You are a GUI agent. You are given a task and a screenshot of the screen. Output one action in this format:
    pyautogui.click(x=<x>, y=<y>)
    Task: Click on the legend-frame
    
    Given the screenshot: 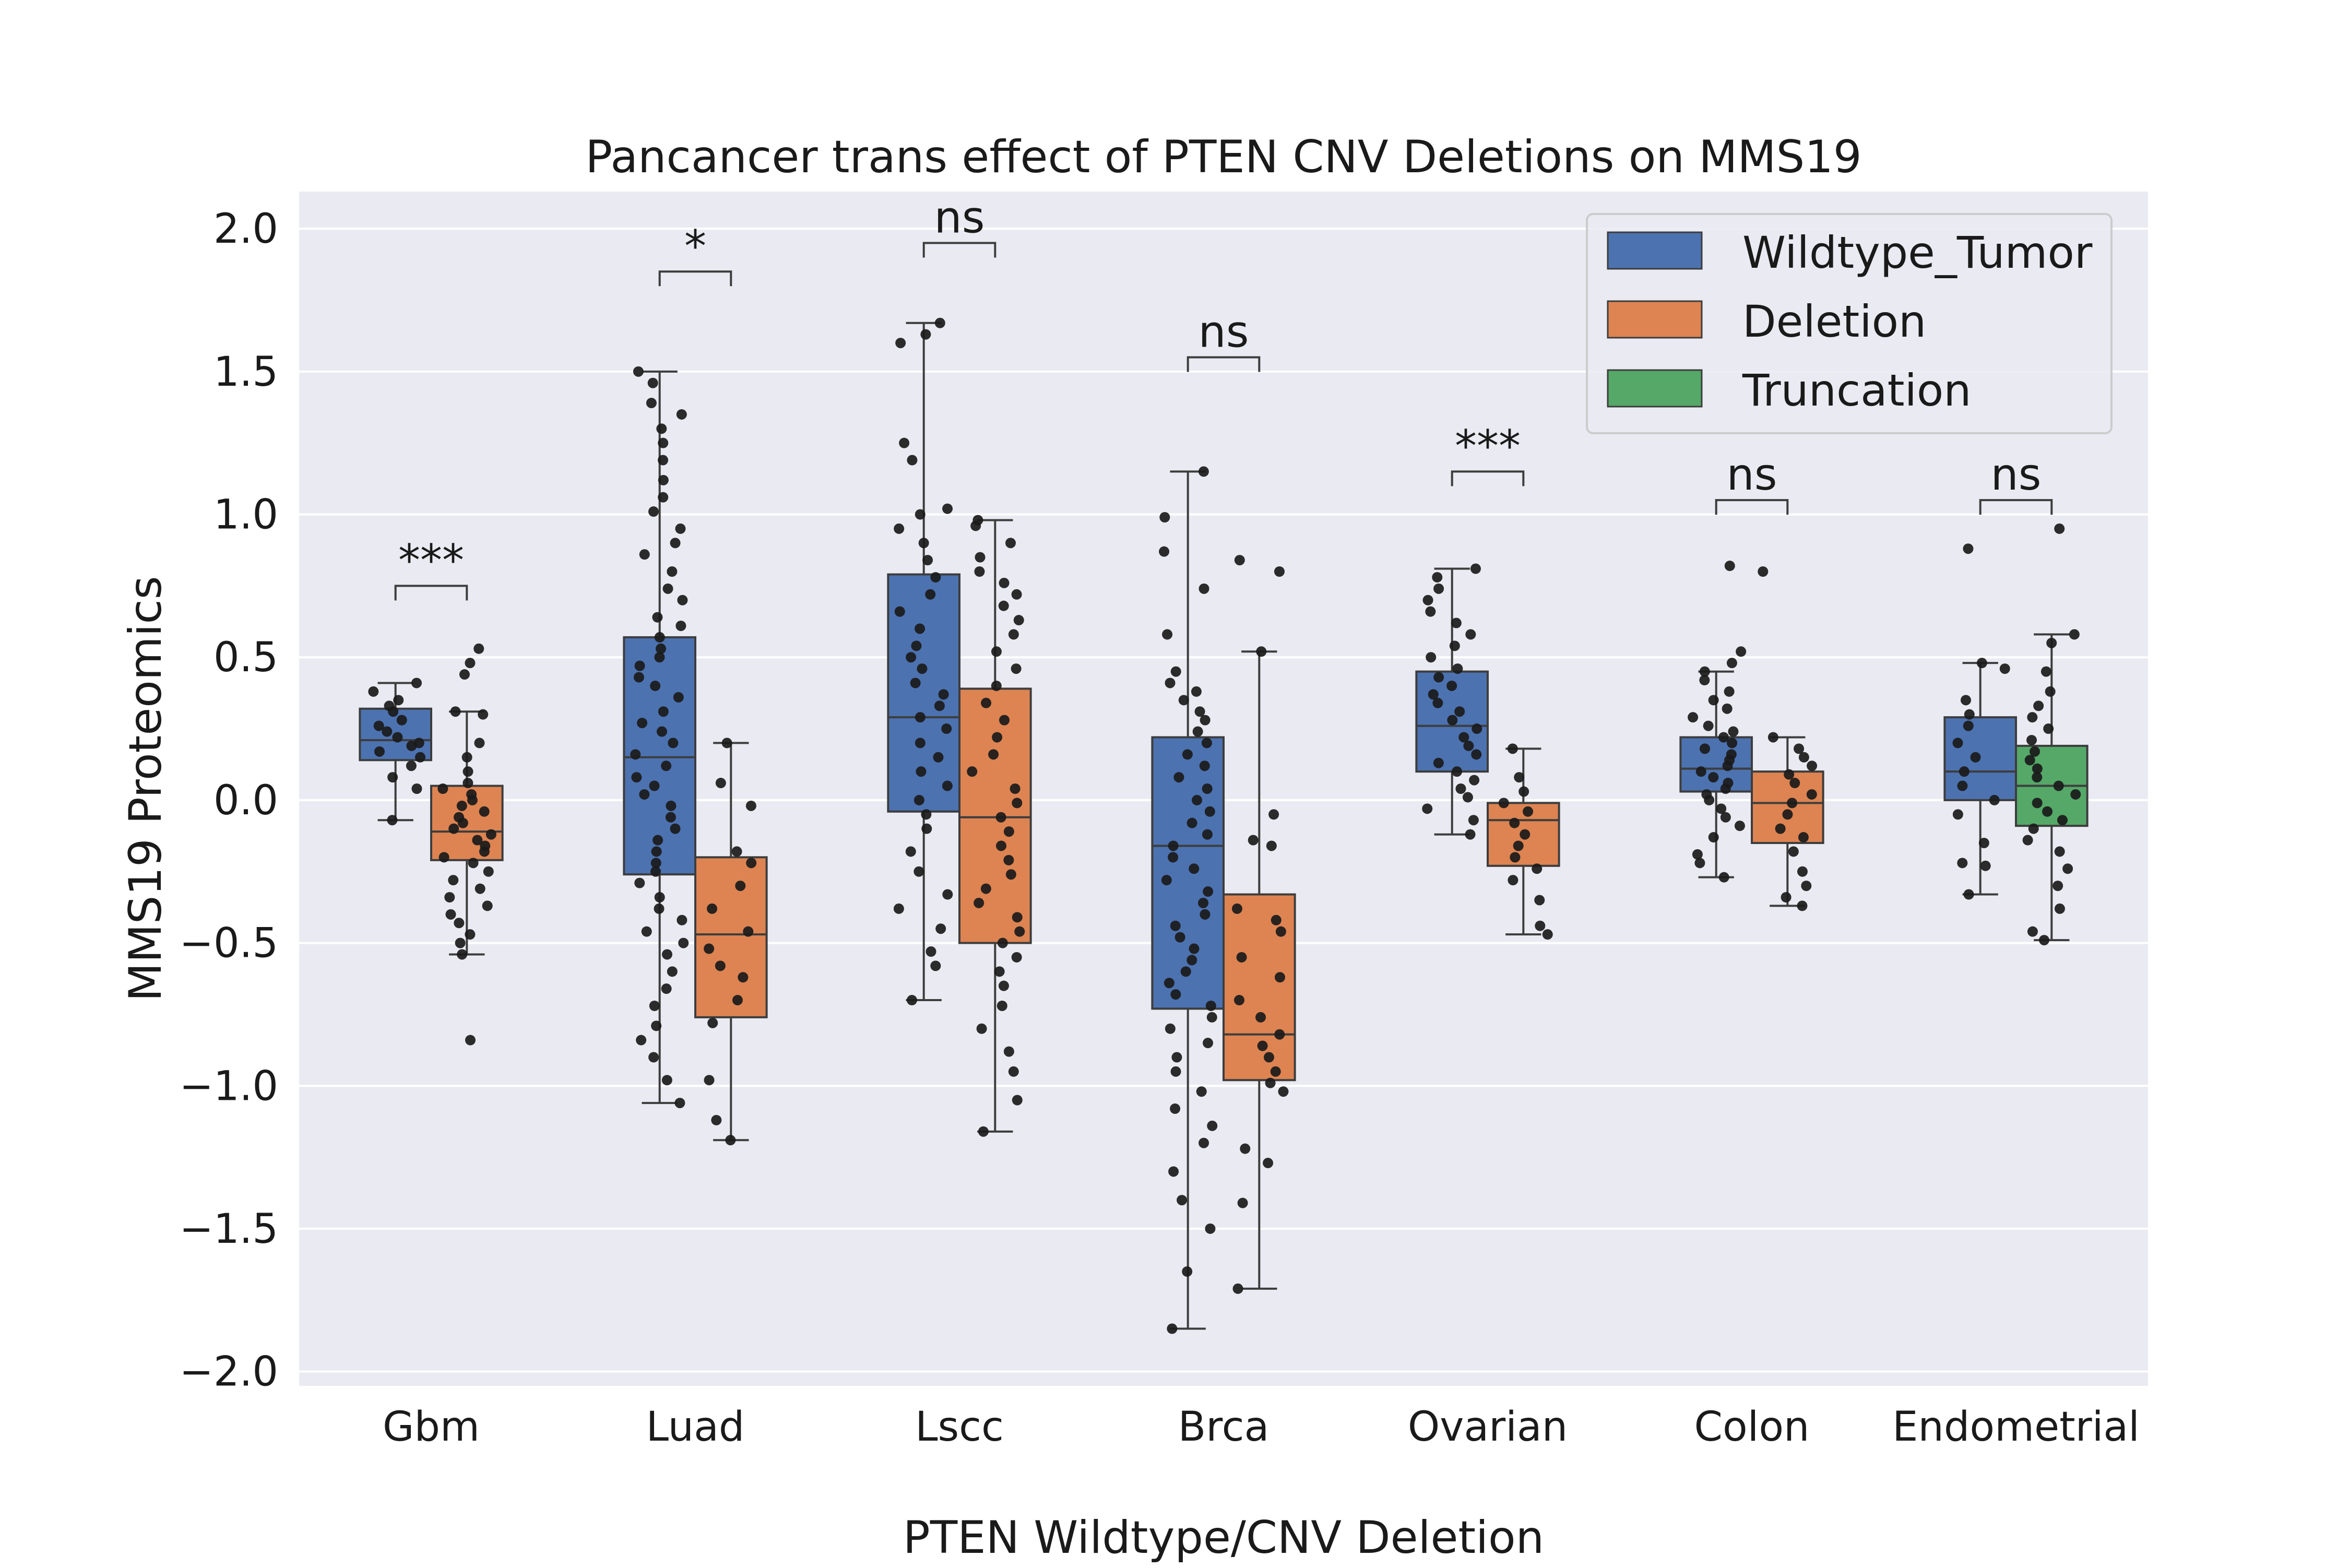 What is the action you would take?
    pyautogui.click(x=1849, y=323)
    